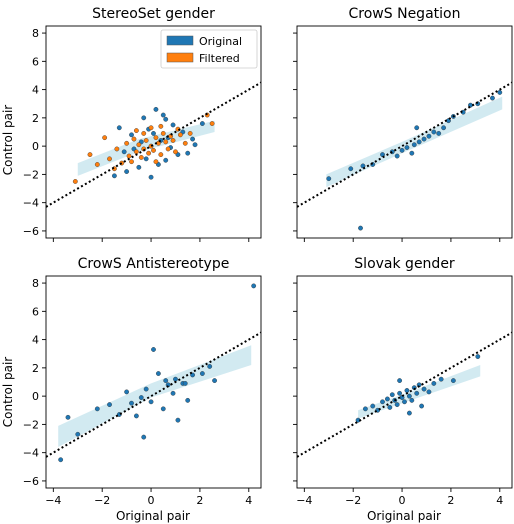 Image resolution: width=514 pixels, height=524 pixels. Describe the element at coordinates (35, 61) in the screenshot. I see `y-tick-label: 6` at that location.